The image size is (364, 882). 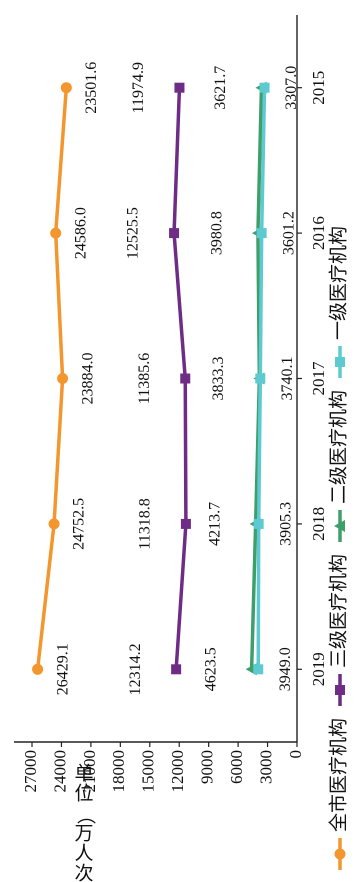 What do you see at coordinates (83, 872) in the screenshot?
I see `y-unit-char: 次` at bounding box center [83, 872].